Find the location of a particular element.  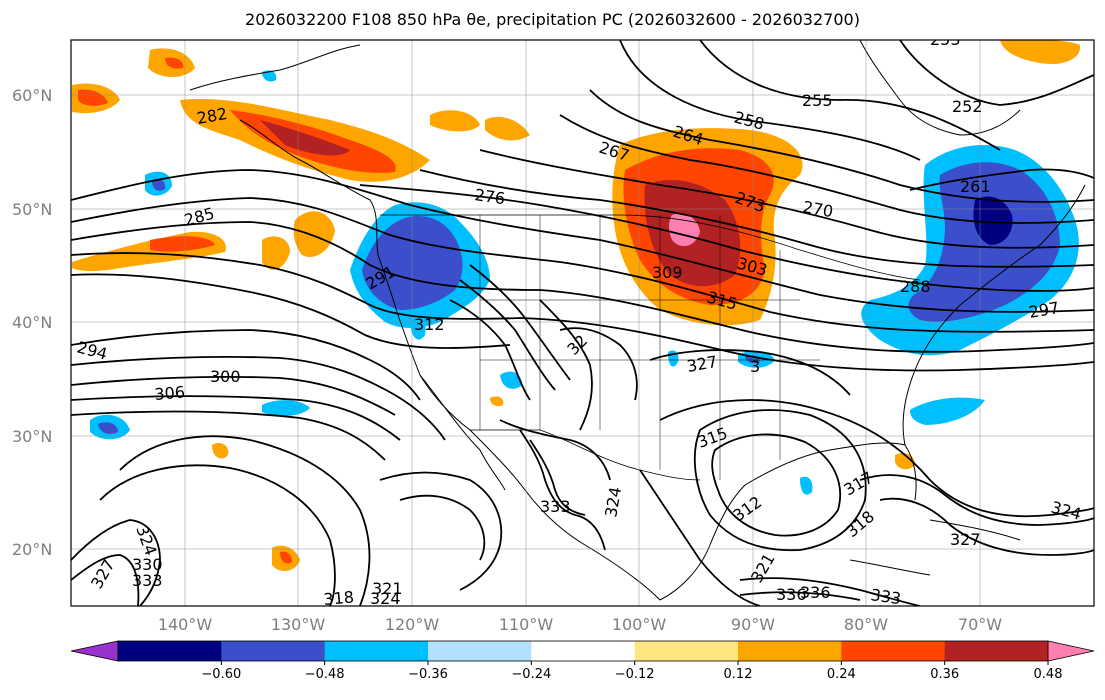

lon-label: 90°W is located at coordinates (753, 624).